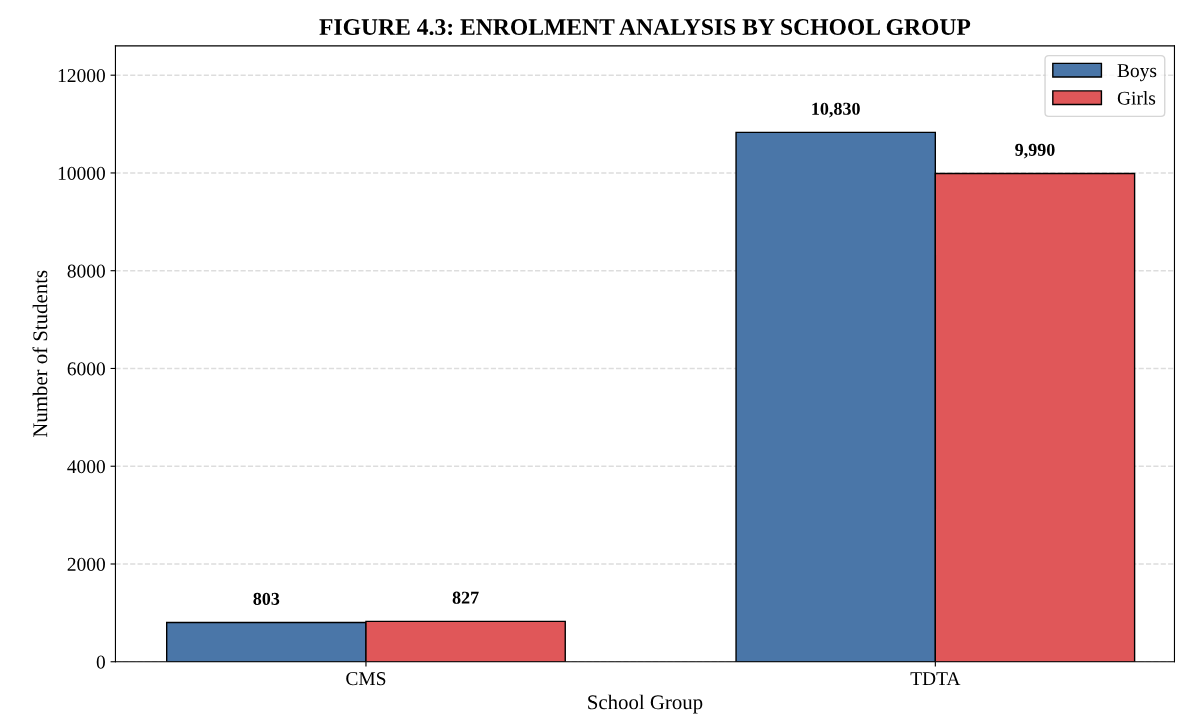 This screenshot has width=1178, height=728. I want to click on data-label: 803, so click(266, 598).